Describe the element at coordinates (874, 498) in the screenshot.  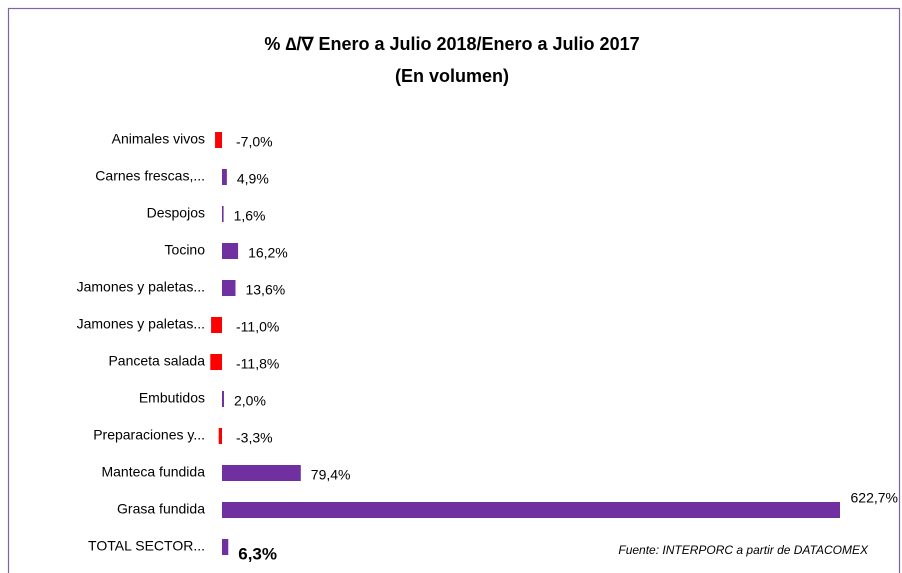
I see `value-label: 622,7%` at that location.